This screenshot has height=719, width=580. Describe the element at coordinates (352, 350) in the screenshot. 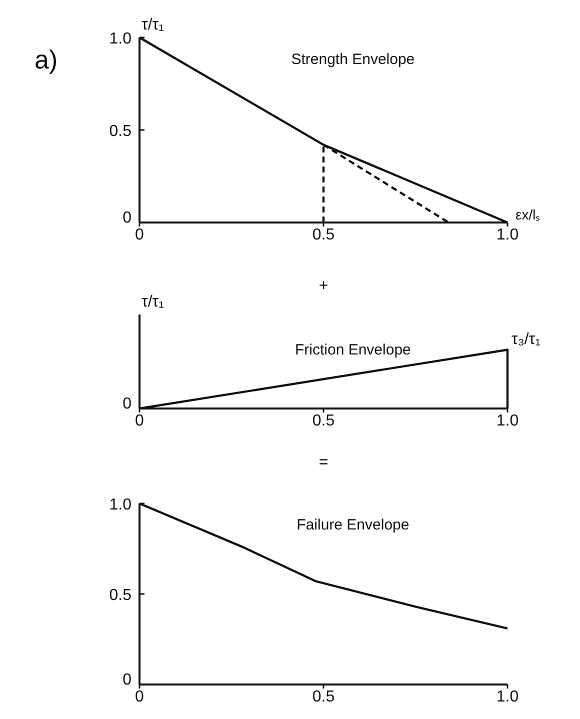

I see `chart-title: Friction Envelope` at that location.